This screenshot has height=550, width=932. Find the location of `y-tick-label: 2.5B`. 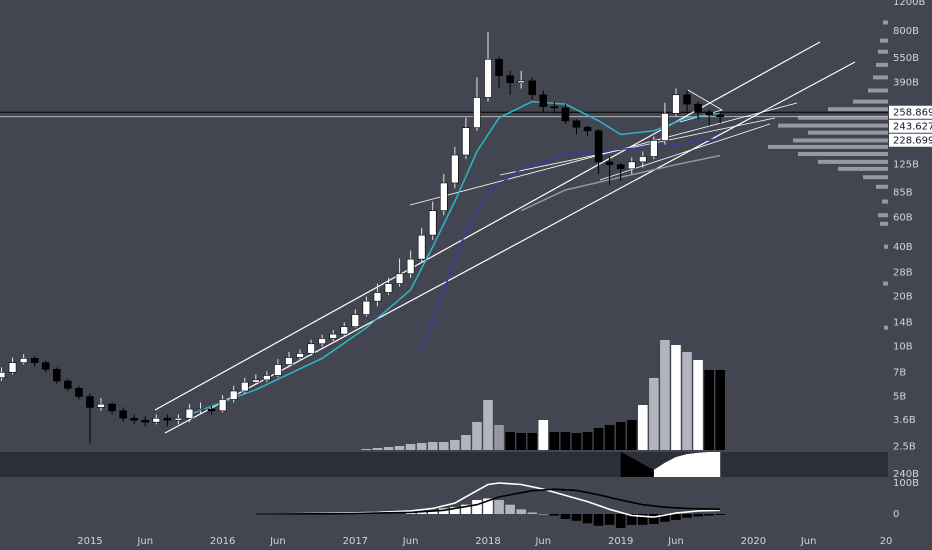

y-tick-label: 2.5B is located at coordinates (904, 446).